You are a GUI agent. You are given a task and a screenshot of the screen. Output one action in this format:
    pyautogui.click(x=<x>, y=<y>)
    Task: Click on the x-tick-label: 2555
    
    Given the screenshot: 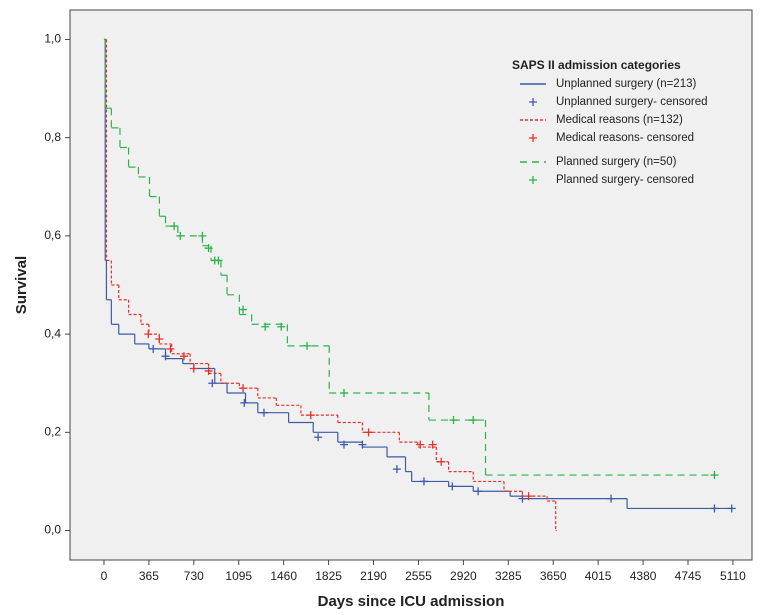 What is the action you would take?
    pyautogui.click(x=418, y=576)
    